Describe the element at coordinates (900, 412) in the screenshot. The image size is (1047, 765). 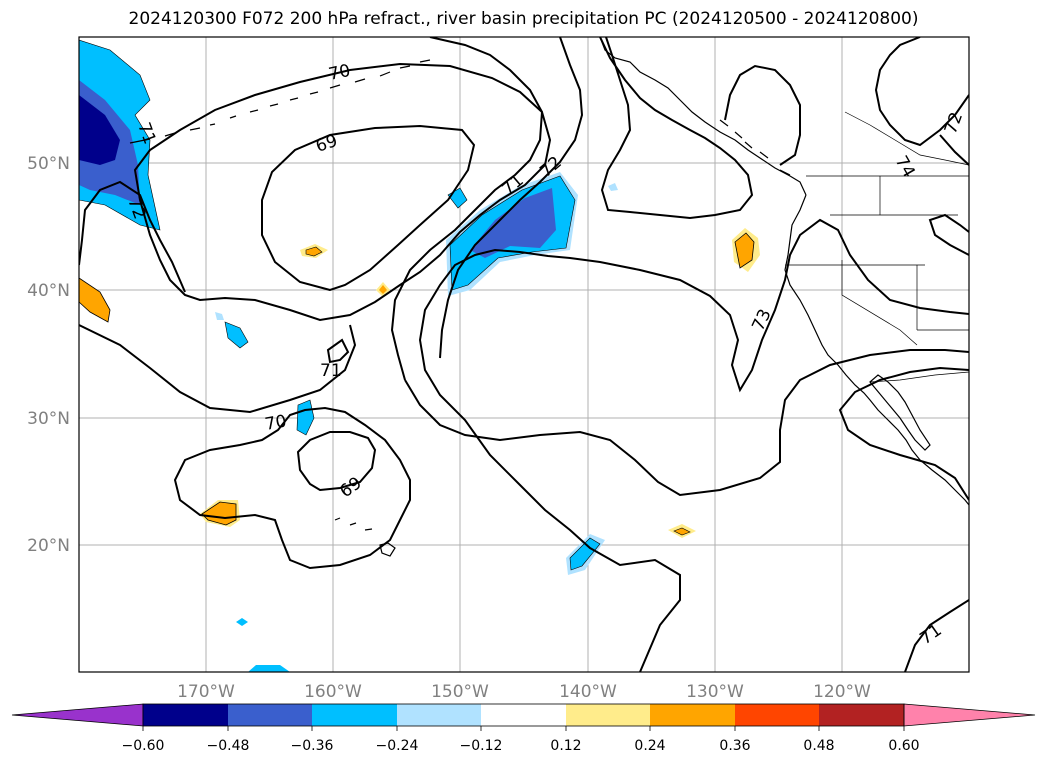
I see `coast-baja` at that location.